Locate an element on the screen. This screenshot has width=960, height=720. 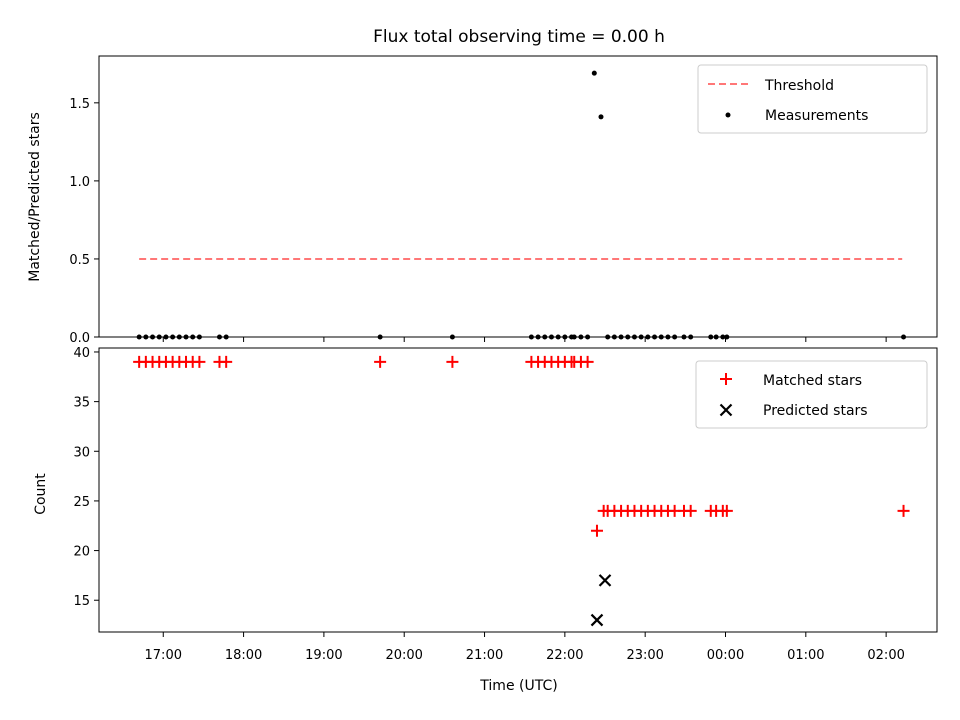
bottom-legend-box is located at coordinates (811, 394).